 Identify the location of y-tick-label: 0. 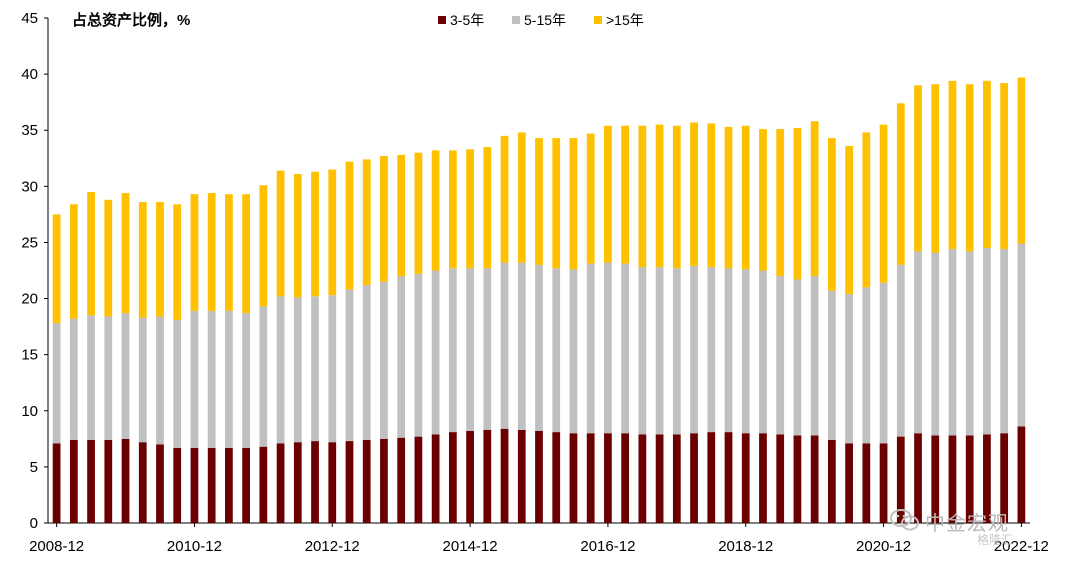
(34, 523).